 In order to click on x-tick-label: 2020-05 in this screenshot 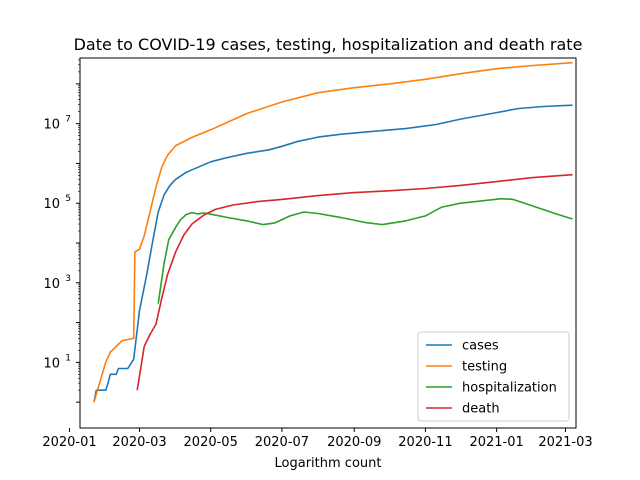, I will do `click(211, 442)`.